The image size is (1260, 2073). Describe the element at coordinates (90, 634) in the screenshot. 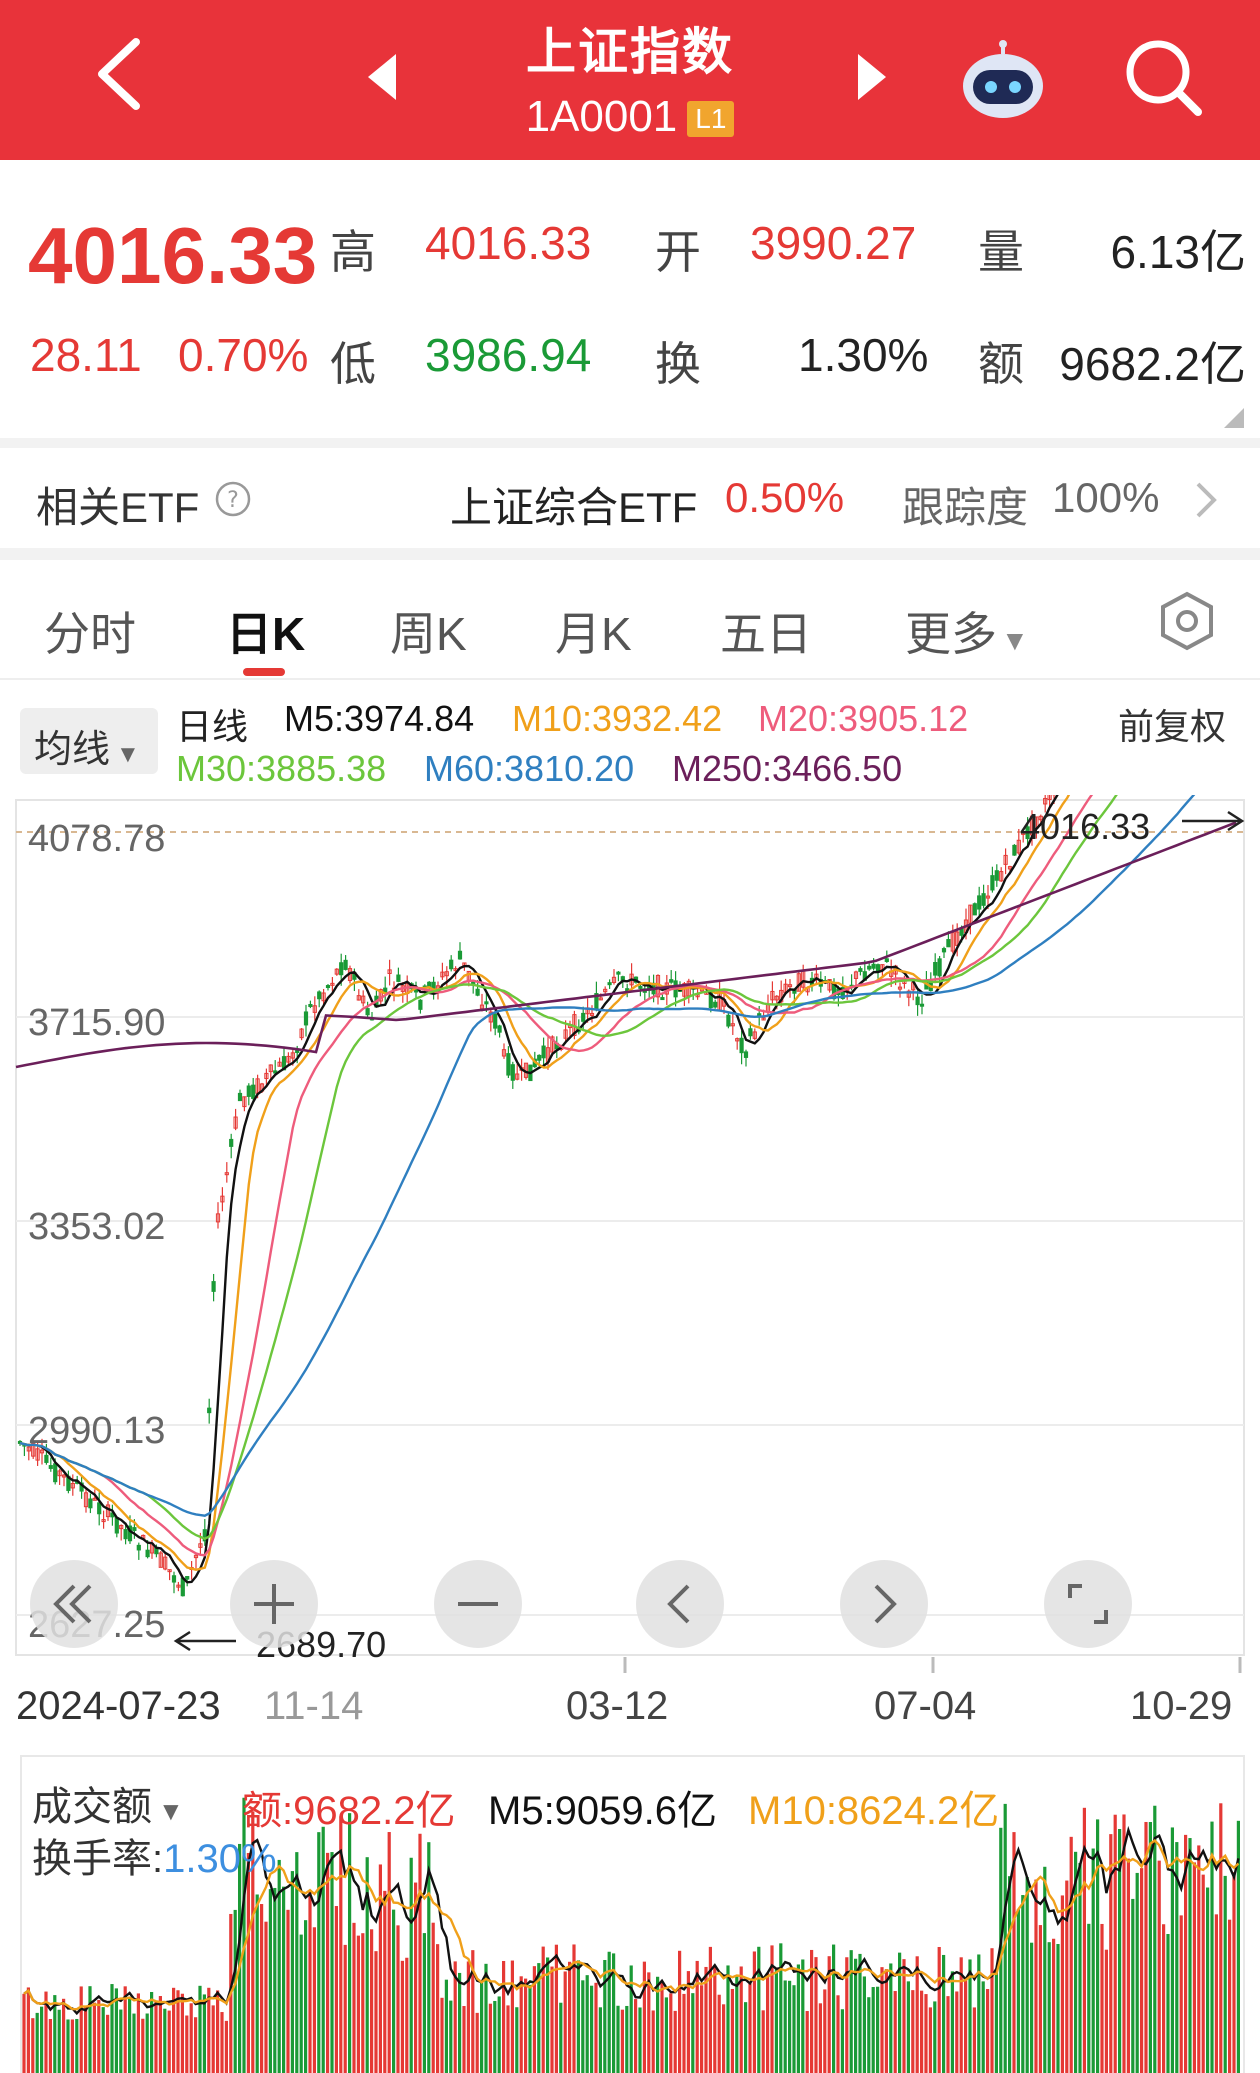

I see `tab-intraday: 分时` at that location.